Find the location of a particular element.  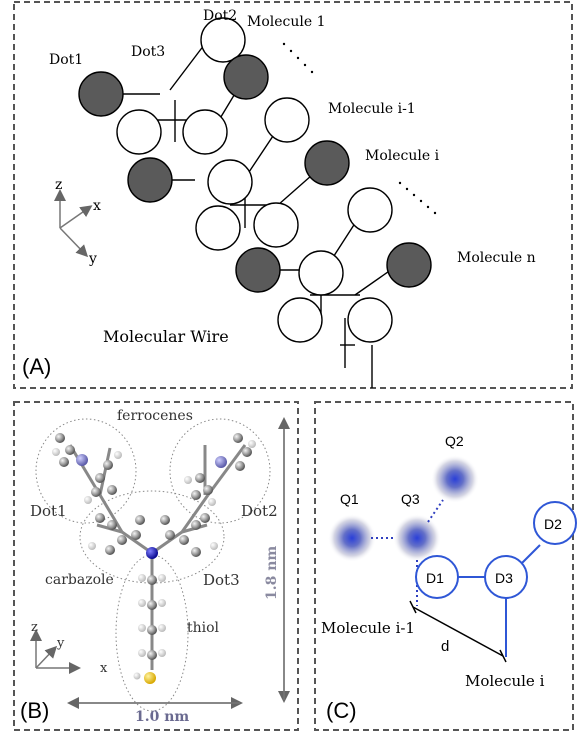

dot-open-m3a is located at coordinates (321, 273).